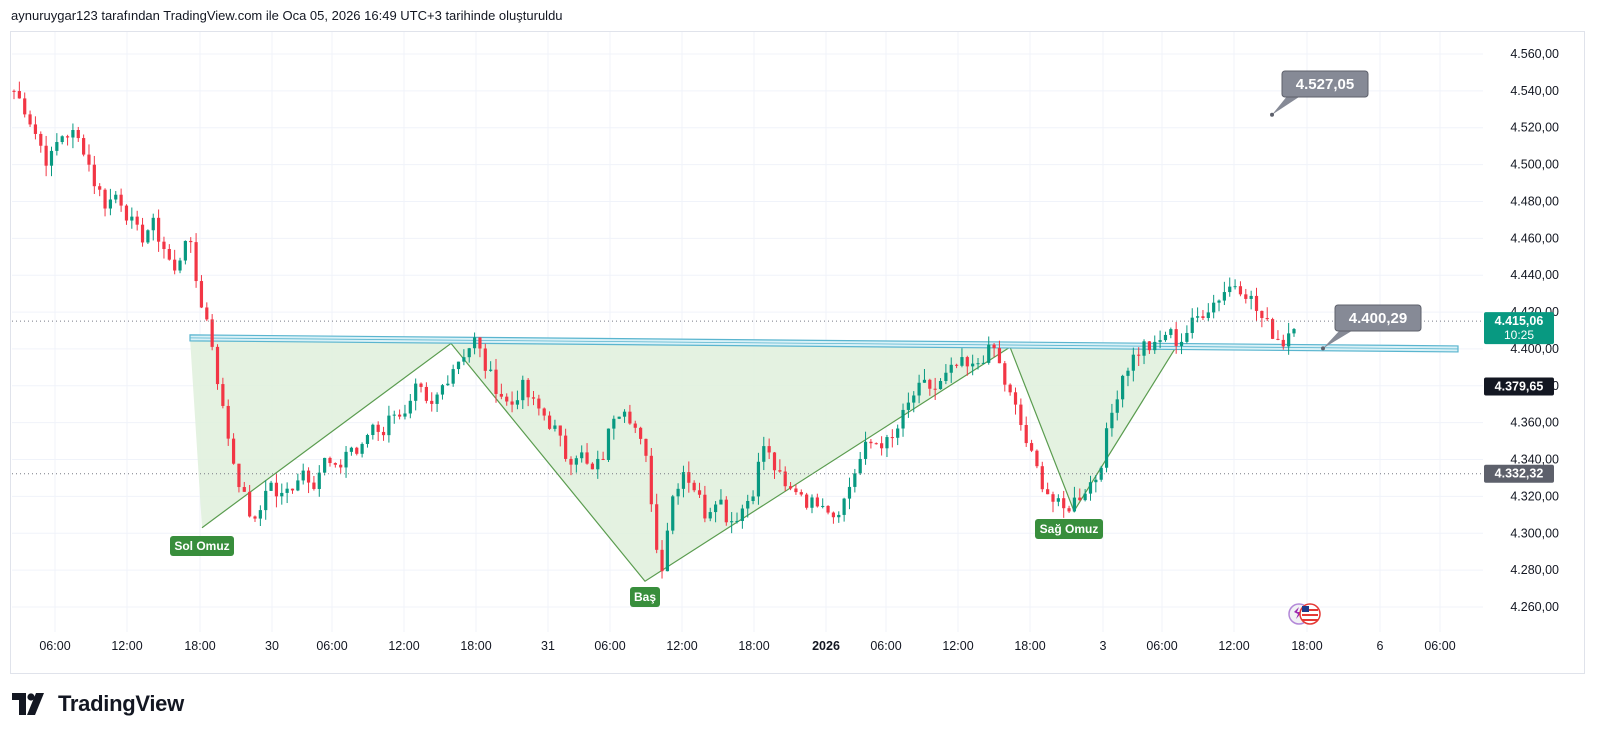 This screenshot has width=1600, height=741. What do you see at coordinates (1029, 646) in the screenshot?
I see `x-tick-label: 18:00` at bounding box center [1029, 646].